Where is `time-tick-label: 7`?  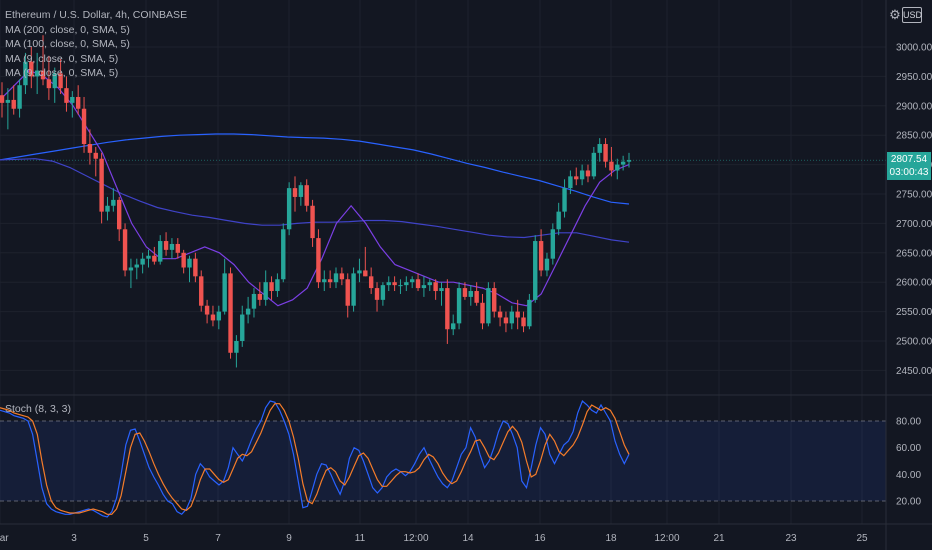
time-tick-label: 7 is located at coordinates (218, 538).